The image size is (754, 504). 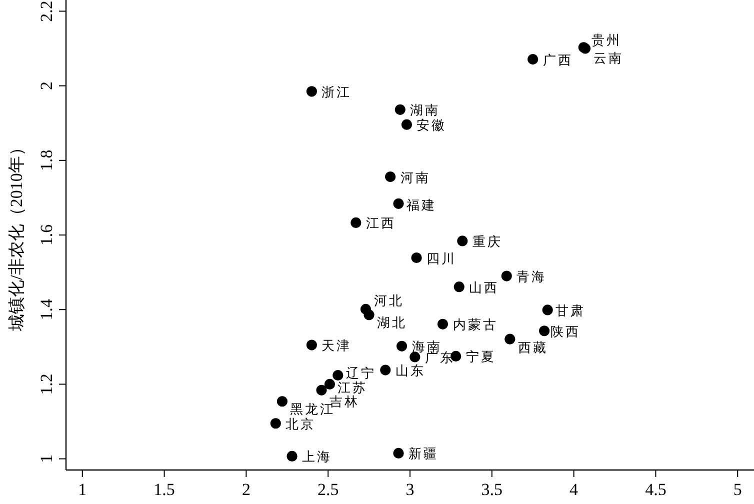 What do you see at coordinates (246, 489) in the screenshot?
I see `x-tick-label: 2` at bounding box center [246, 489].